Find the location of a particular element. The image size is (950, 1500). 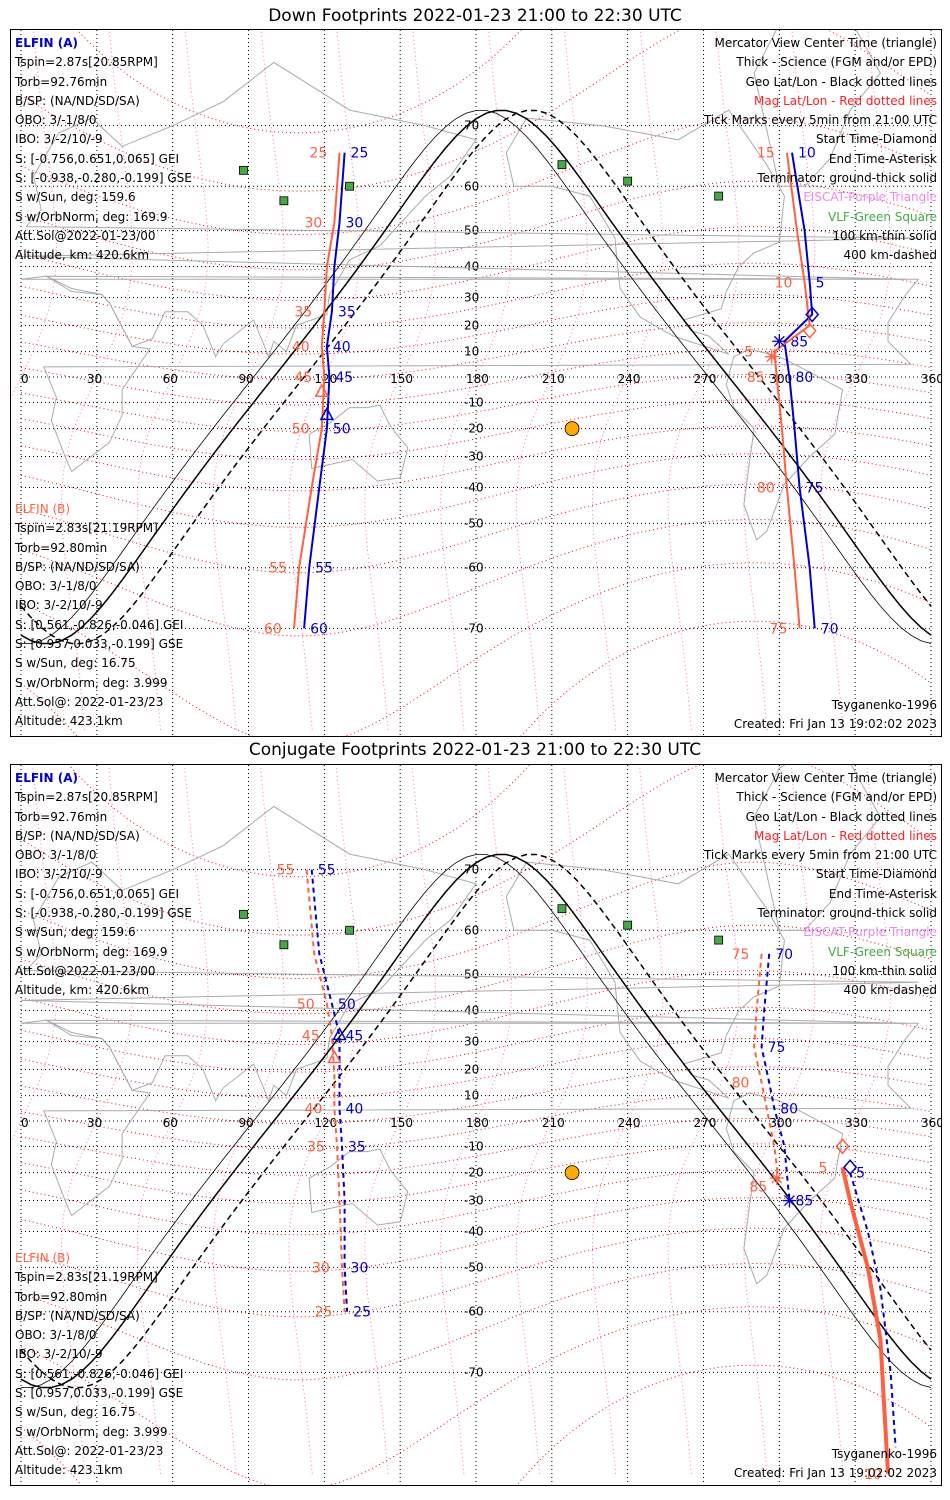

bottom-elfin-a-line: Torb=92.76min is located at coordinates (61, 816).